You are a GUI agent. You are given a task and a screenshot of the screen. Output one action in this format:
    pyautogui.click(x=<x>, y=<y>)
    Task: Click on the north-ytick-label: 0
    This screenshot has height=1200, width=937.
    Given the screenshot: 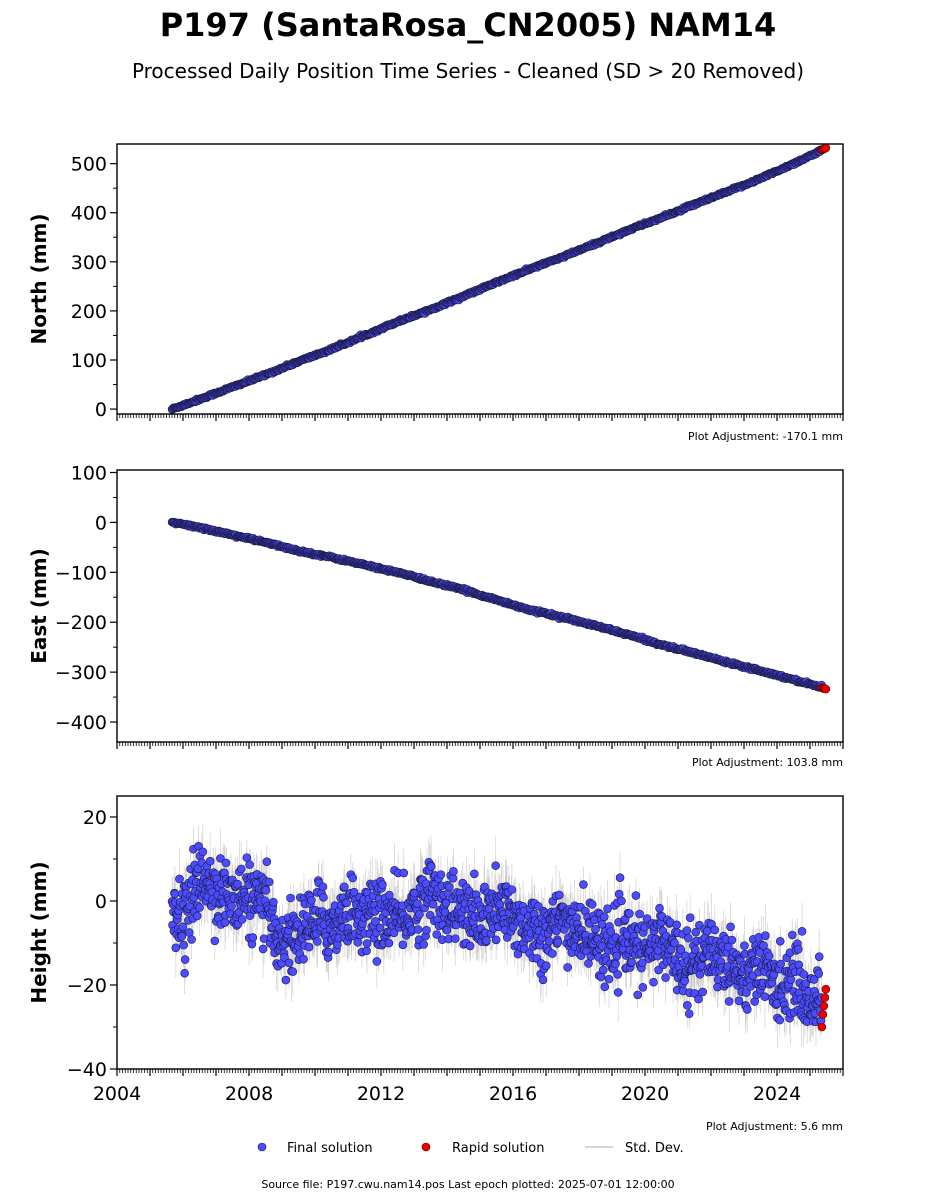 What is the action you would take?
    pyautogui.click(x=101, y=410)
    